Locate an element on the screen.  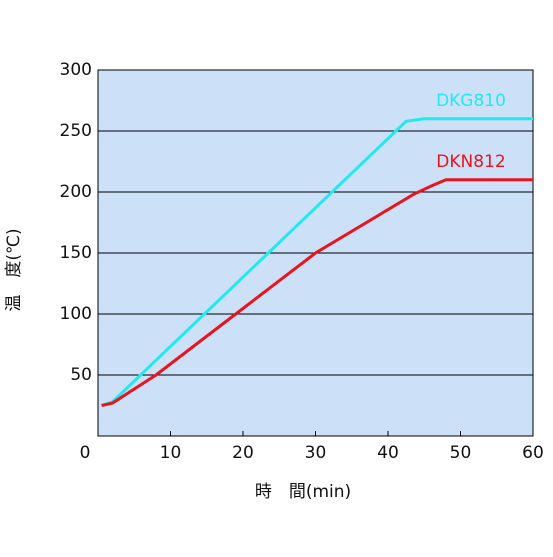
y-axis-label: 温 度(℃) is located at coordinates (14, 269).